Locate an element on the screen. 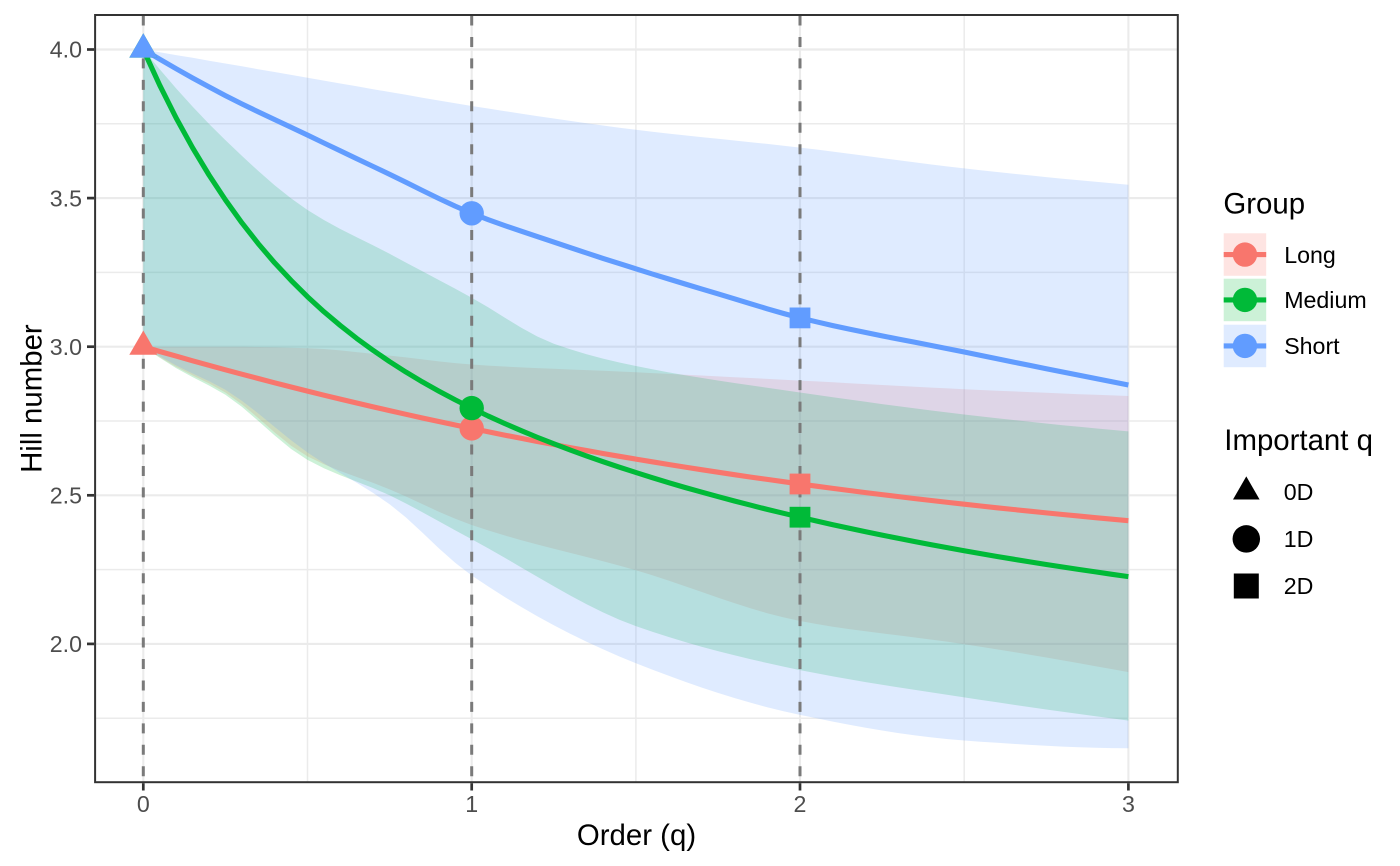 Image resolution: width=1400 pixels, height=866 pixels. svg-text: 2D is located at coordinates (1299, 586).